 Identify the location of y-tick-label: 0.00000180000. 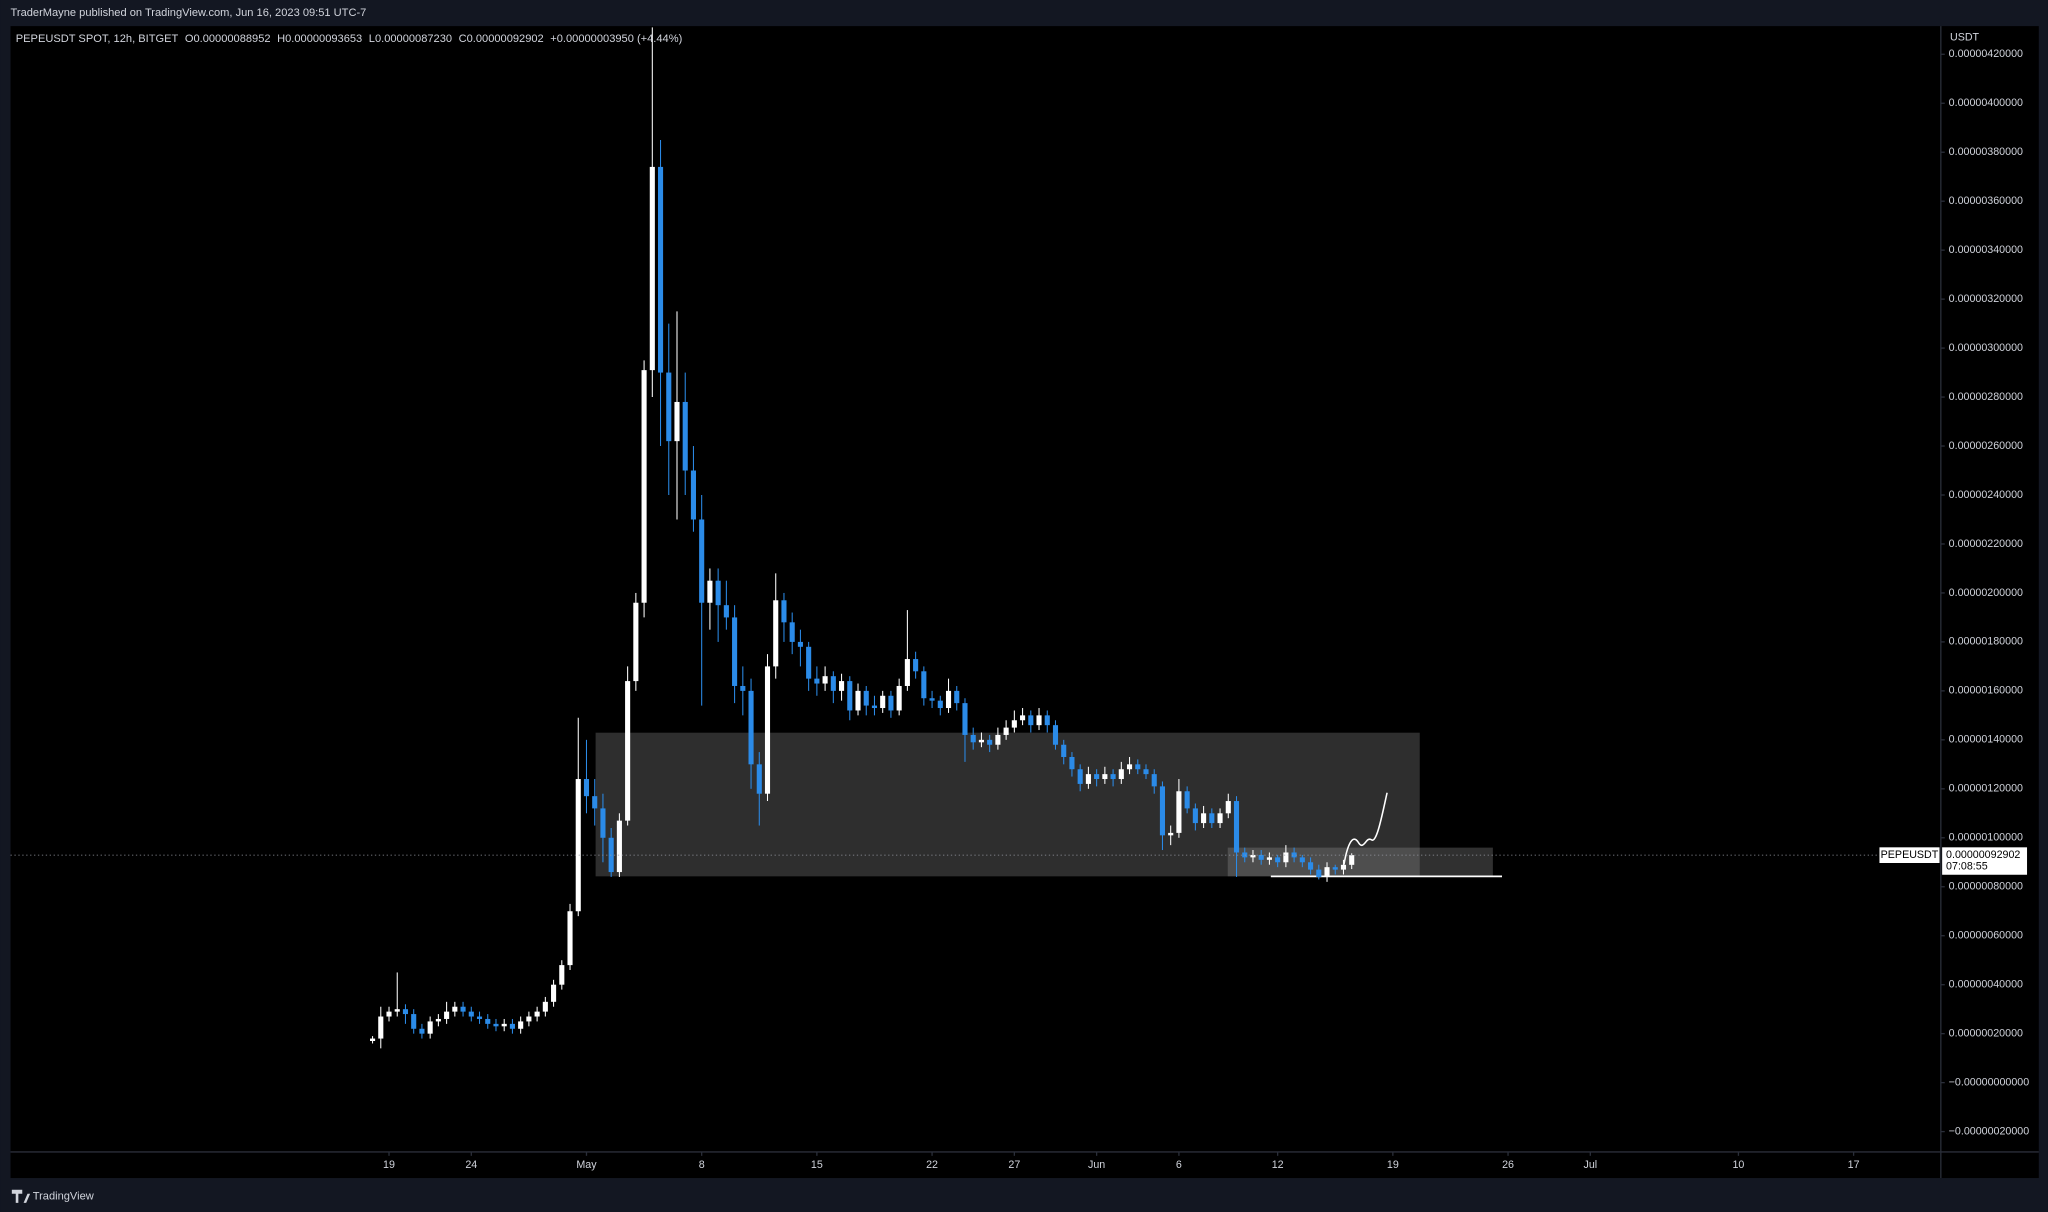
(1986, 642).